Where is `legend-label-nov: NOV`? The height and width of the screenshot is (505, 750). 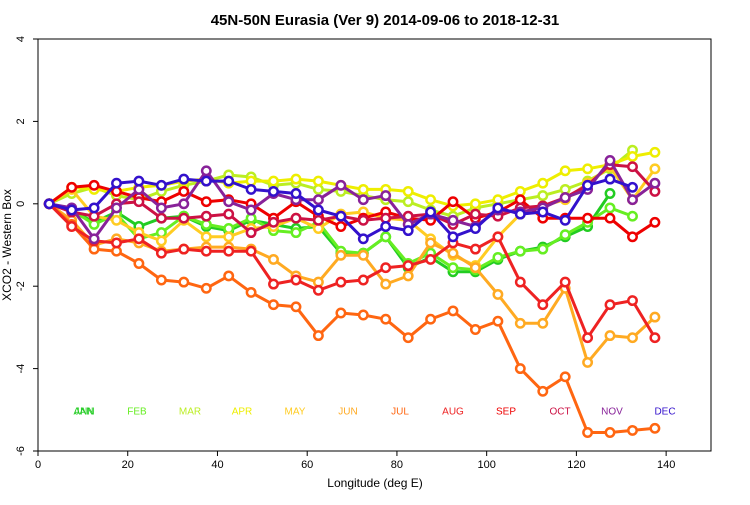 legend-label-nov: NOV is located at coordinates (612, 412).